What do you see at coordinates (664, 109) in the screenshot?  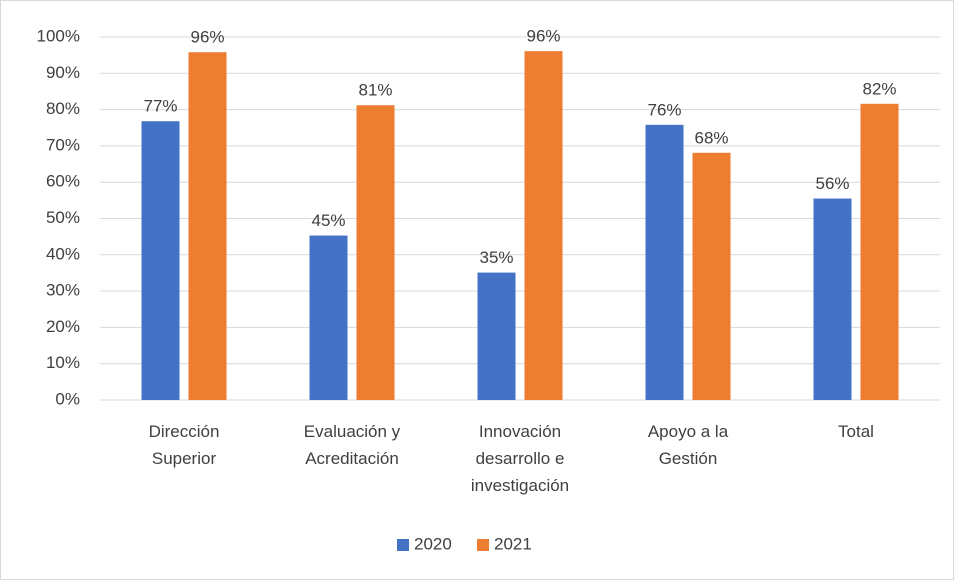 I see `data-label: 76%` at bounding box center [664, 109].